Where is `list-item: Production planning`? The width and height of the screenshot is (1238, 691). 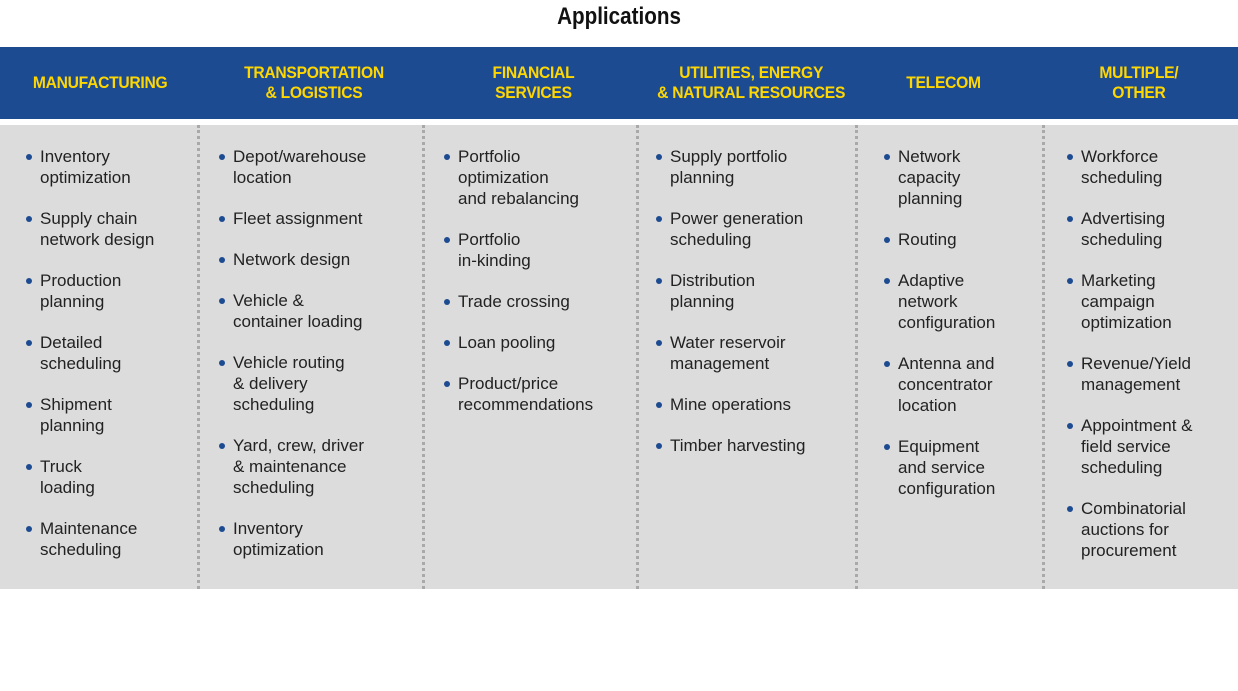 list-item: Production planning is located at coordinates (111, 291).